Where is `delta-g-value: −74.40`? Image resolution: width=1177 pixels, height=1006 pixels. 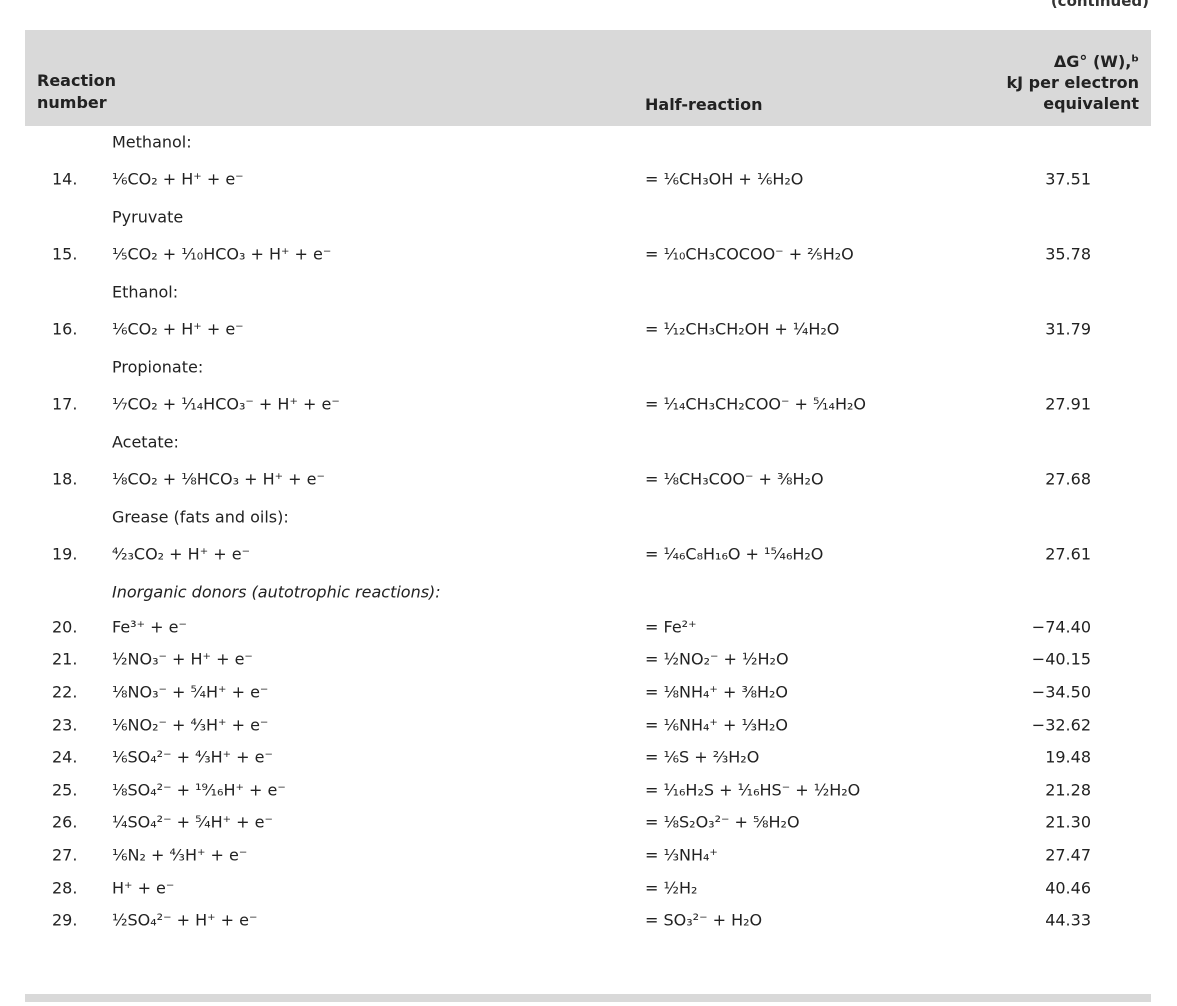 delta-g-value: −74.40 is located at coordinates (1061, 627).